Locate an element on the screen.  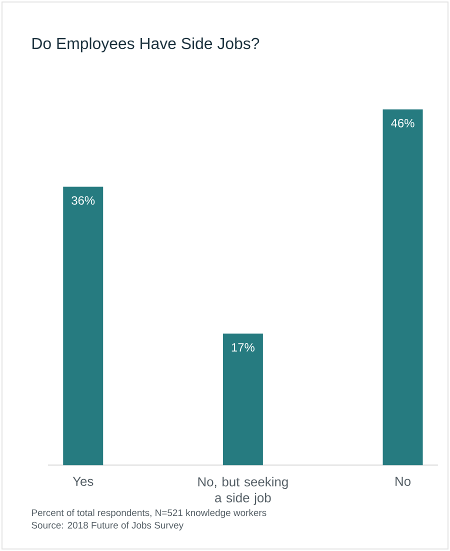
source-note: Source: 2018 Future of Jobs Survey is located at coordinates (108, 526).